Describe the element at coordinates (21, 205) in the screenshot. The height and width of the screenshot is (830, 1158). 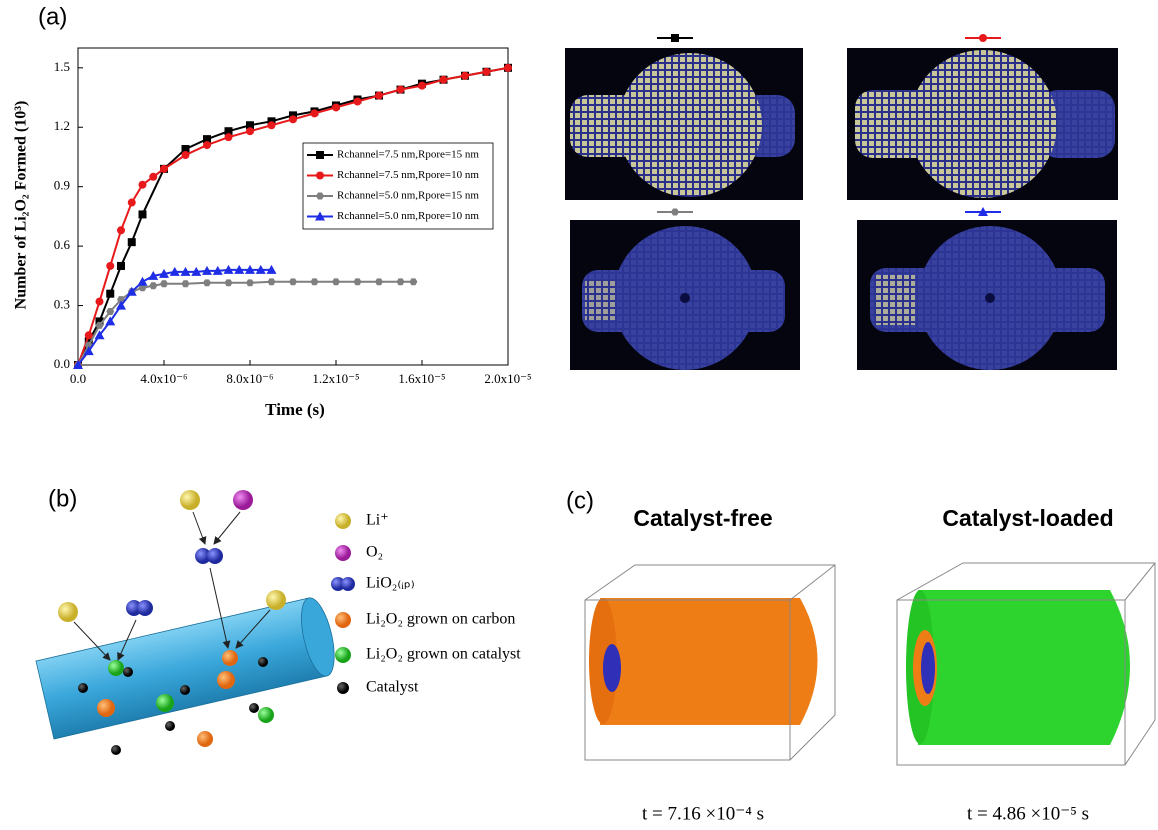
I see `y-axis-title: Number of Li₂O₂ Formed (10³)` at that location.